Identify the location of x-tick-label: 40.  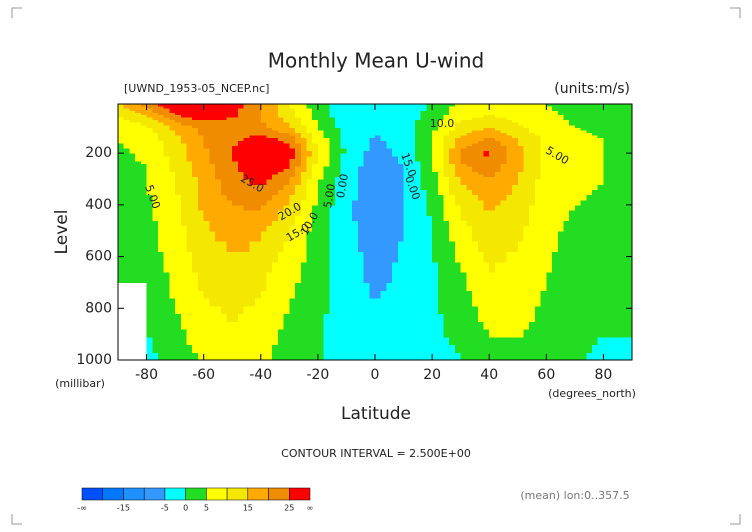
(489, 375).